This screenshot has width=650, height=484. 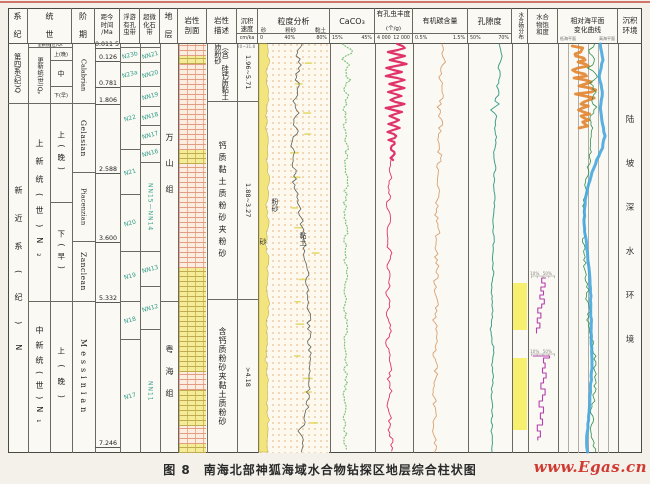 I want to click on strat-cell-foram: N19, so click(x=130, y=277).